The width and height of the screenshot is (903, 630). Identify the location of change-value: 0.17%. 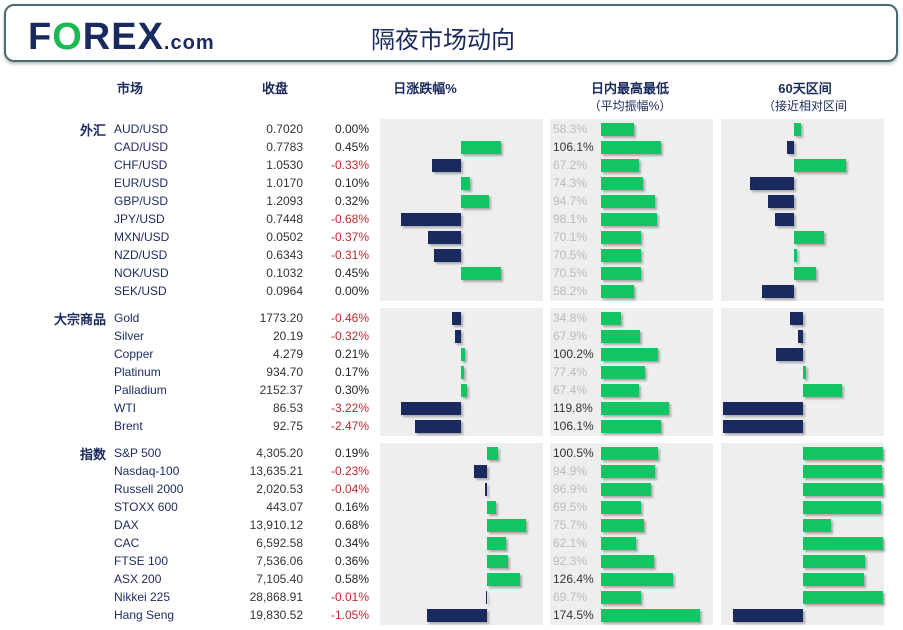
(351, 372).